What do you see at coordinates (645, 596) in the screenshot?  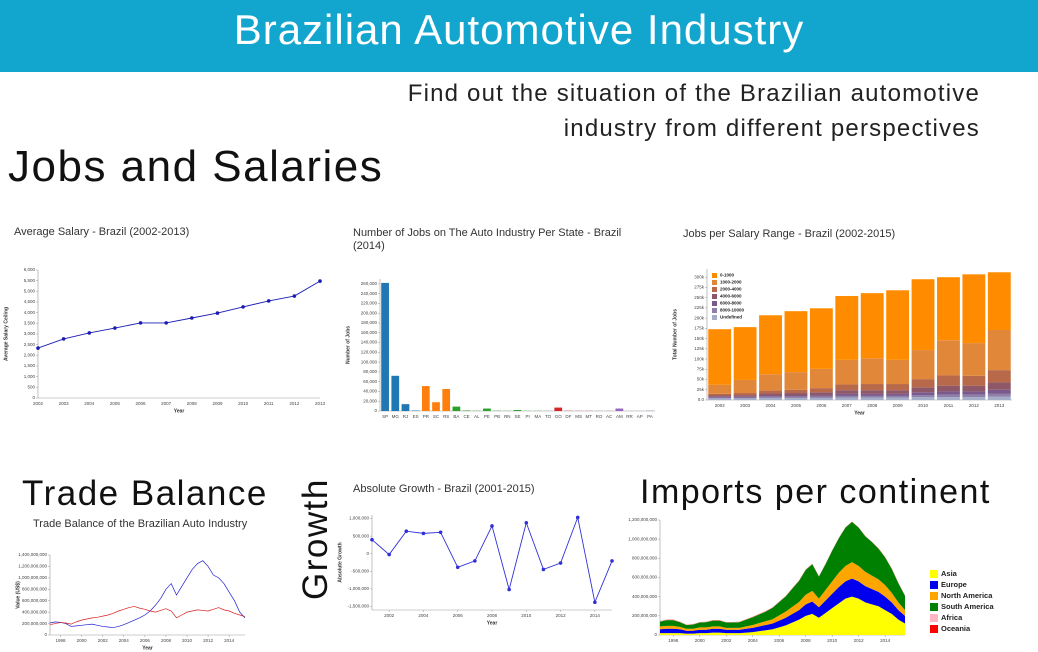 I see `y-tick-label: 400,000,000` at bounding box center [645, 596].